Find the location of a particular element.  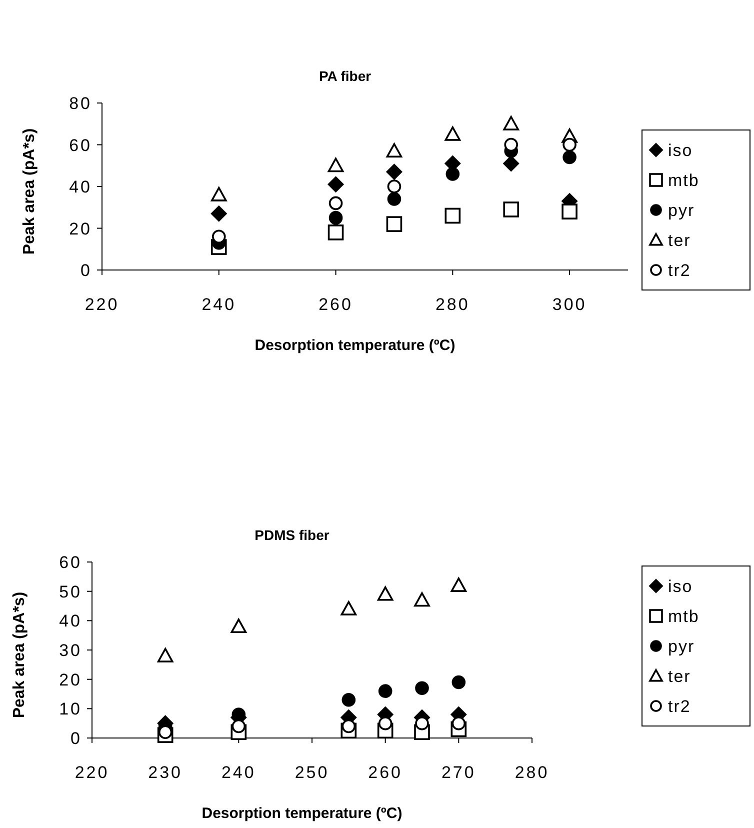

chart-title: PDMS fiber is located at coordinates (292, 535).